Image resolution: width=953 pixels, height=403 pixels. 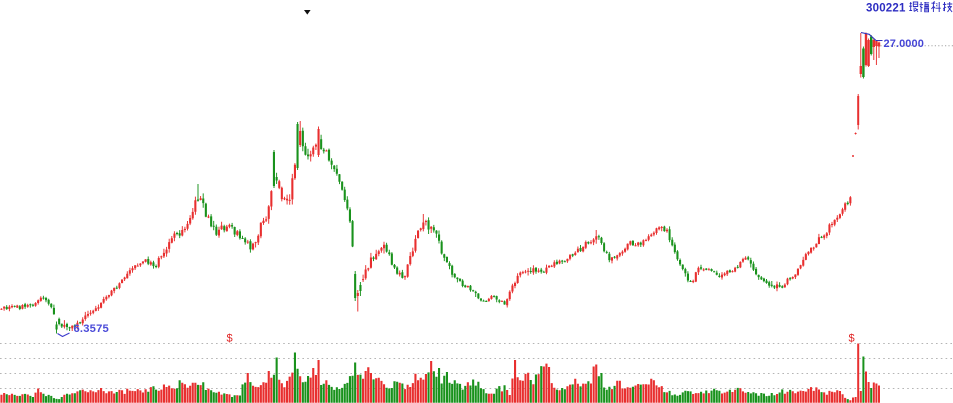 I want to click on svg-text: 27.0000, so click(x=904, y=44).